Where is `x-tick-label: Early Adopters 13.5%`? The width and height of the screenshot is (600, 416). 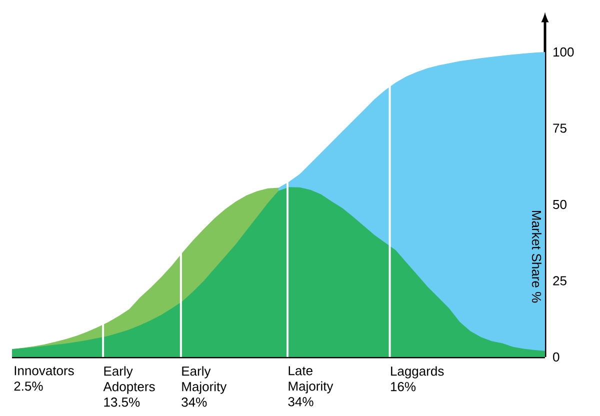 x-tick-label: Early Adopters 13.5% is located at coordinates (129, 386).